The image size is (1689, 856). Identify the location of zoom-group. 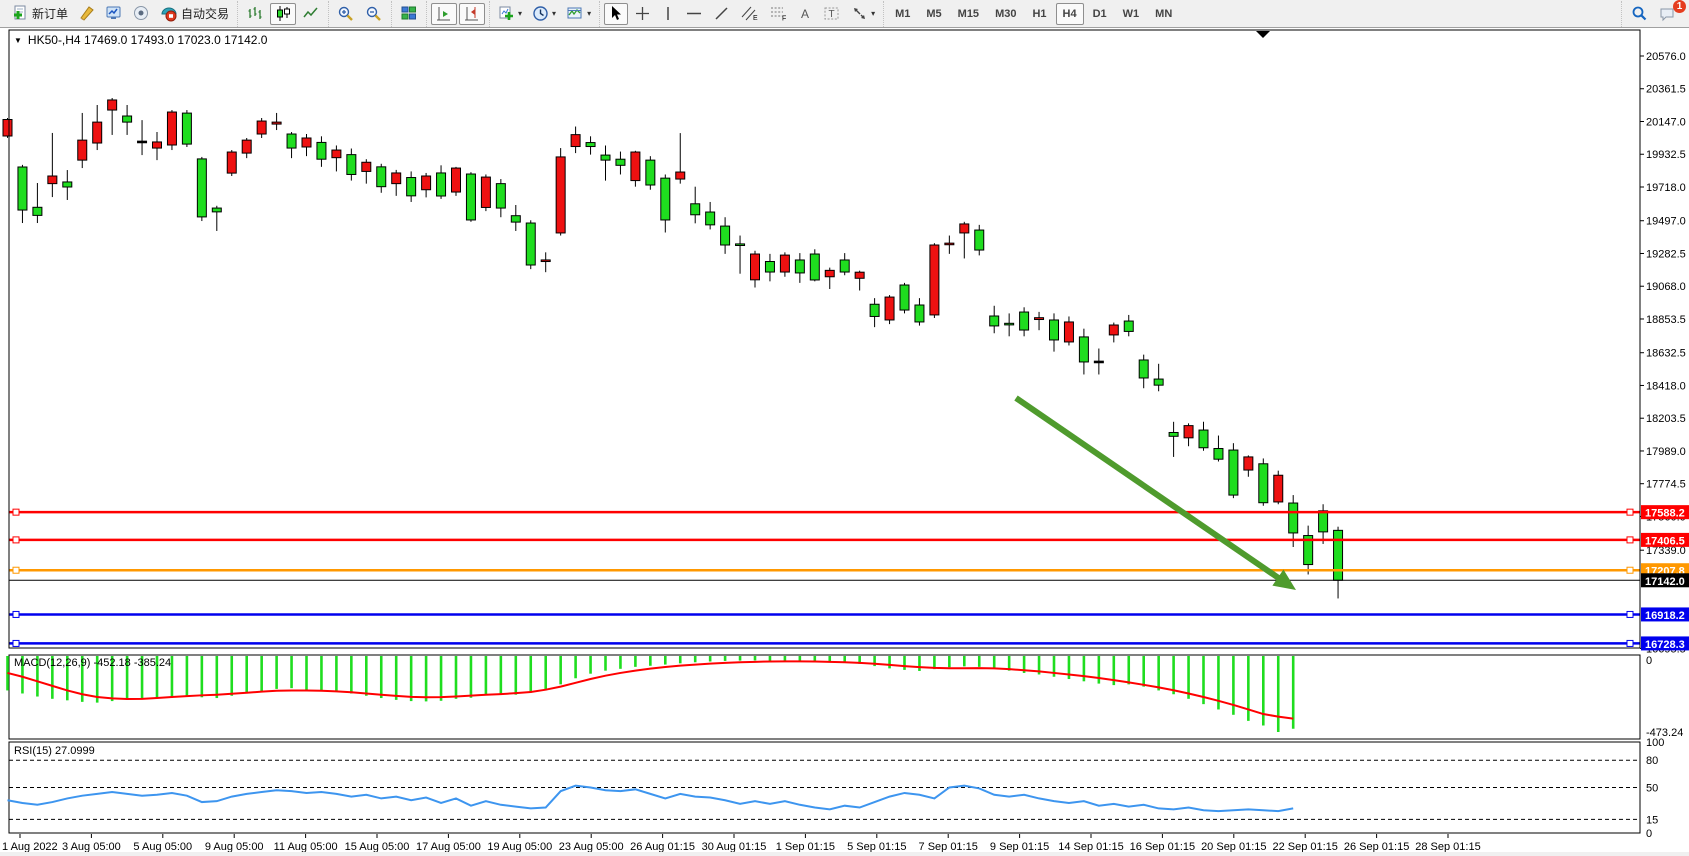
(359, 13).